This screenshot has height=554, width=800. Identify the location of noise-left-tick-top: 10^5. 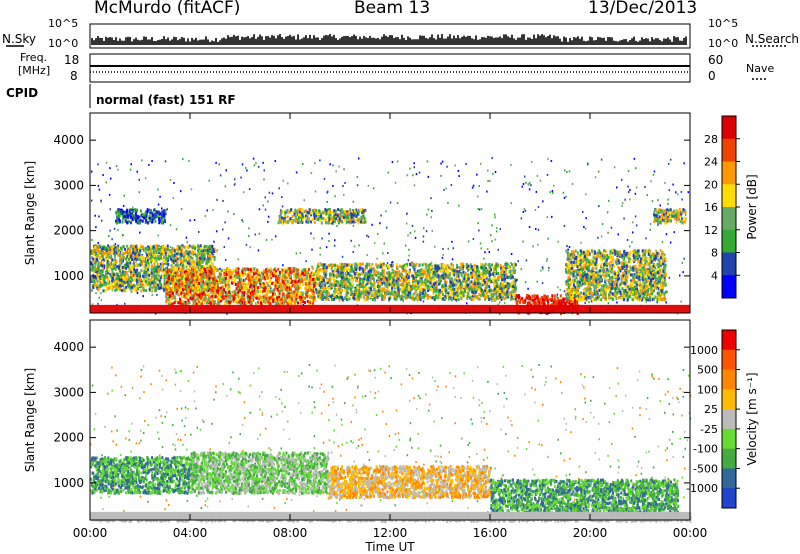
(63, 23).